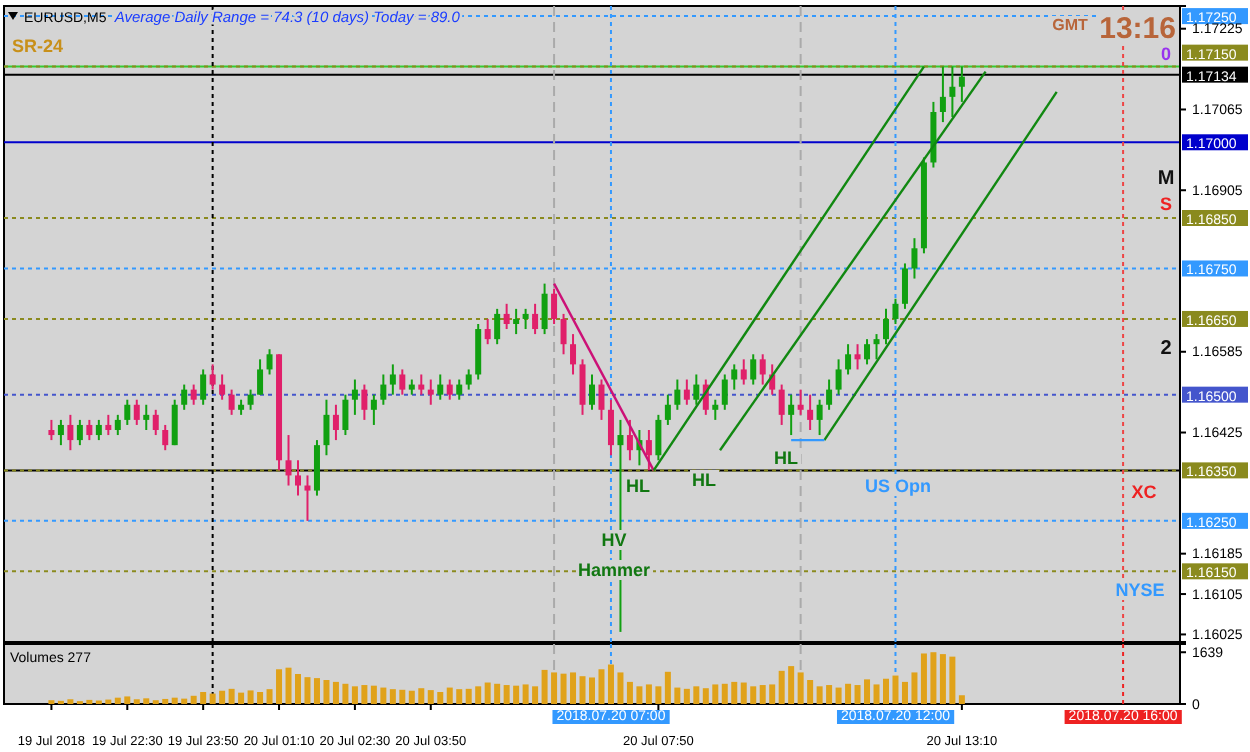 The width and height of the screenshot is (1250, 752). What do you see at coordinates (614, 540) in the screenshot?
I see `annotation: HV` at bounding box center [614, 540].